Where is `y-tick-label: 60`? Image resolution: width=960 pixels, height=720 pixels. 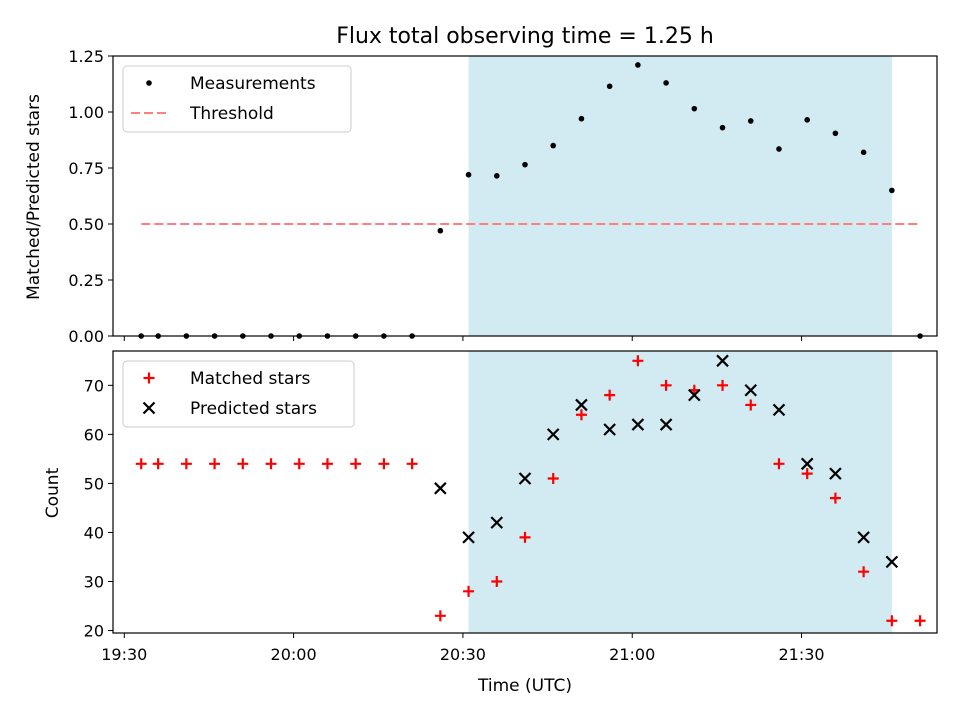 y-tick-label: 60 is located at coordinates (94, 434).